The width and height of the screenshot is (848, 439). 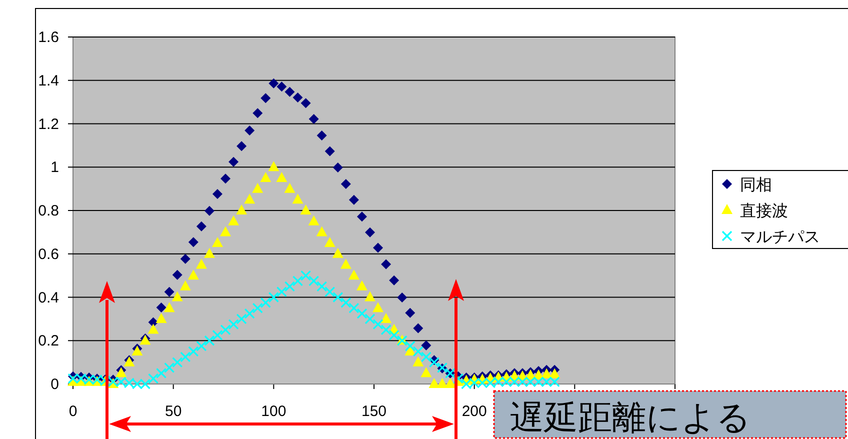 What do you see at coordinates (173, 411) in the screenshot?
I see `x-tick-label: 50` at bounding box center [173, 411].